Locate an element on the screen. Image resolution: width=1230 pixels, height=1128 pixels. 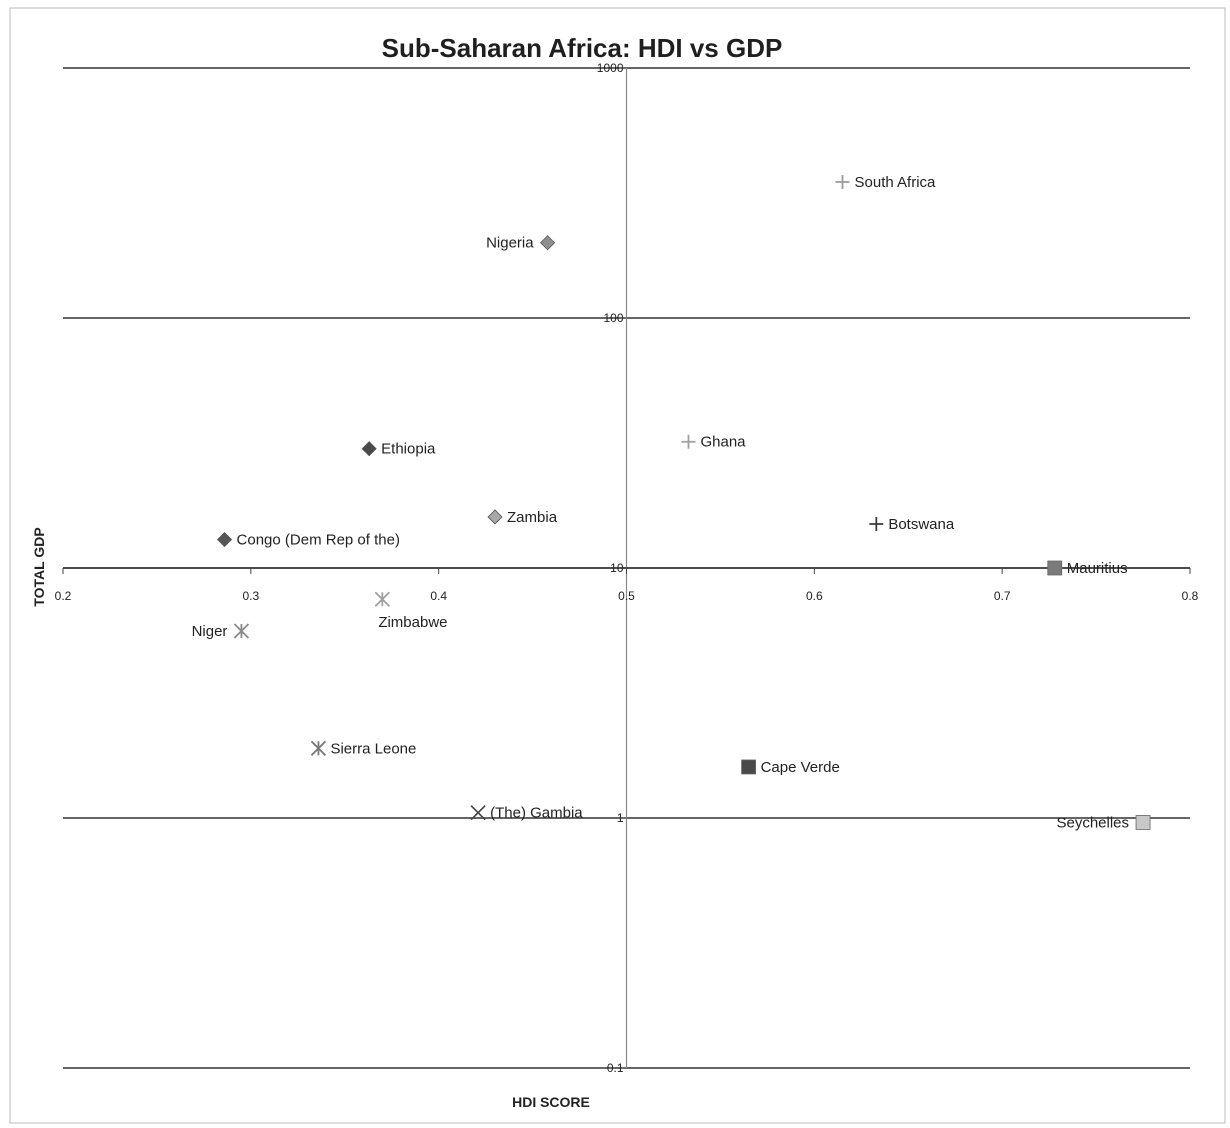
point-label: Niger is located at coordinates (210, 631).